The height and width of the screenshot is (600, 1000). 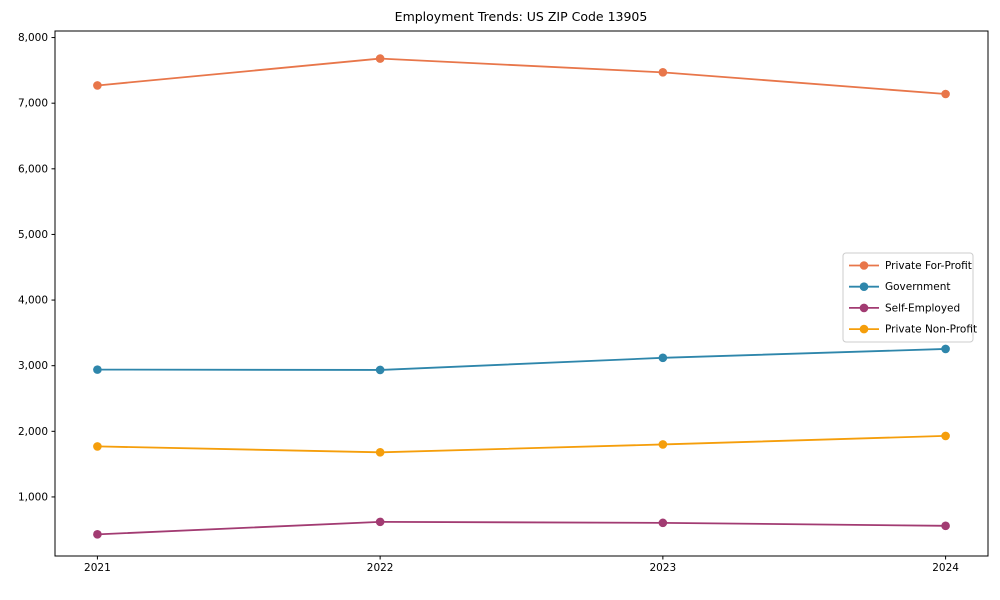 I want to click on x-tick-label: 2024, so click(x=945, y=568).